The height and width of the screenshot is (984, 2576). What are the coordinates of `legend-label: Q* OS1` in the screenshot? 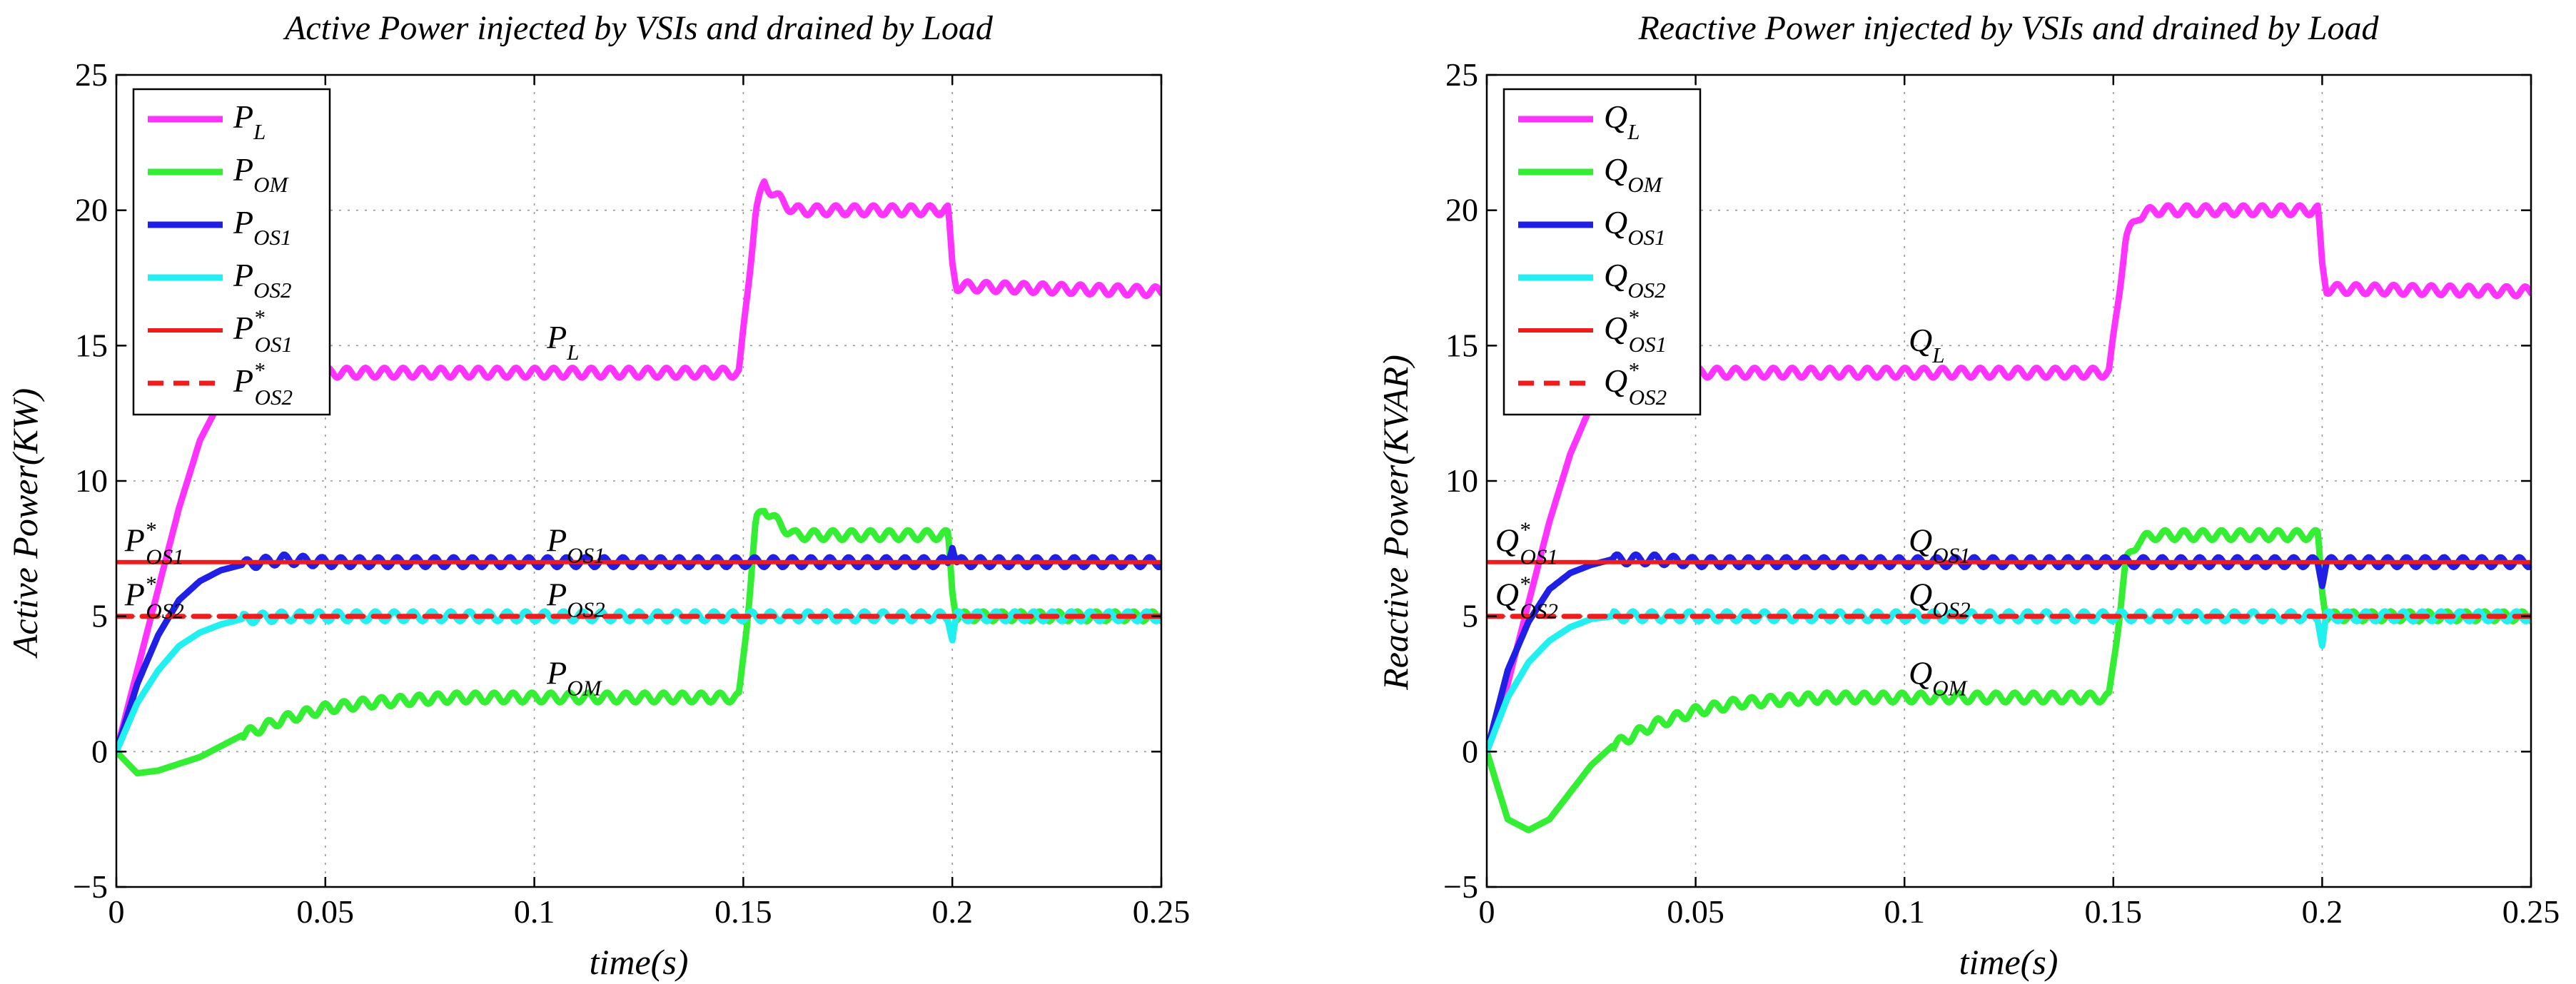 It's located at (1635, 331).